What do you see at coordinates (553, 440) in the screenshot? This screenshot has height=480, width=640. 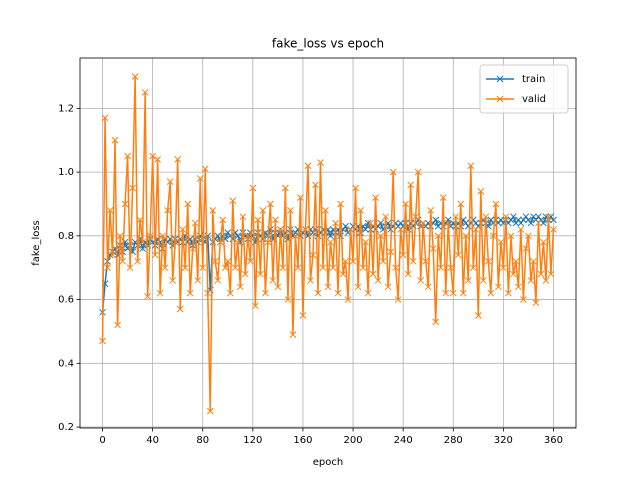 I see `x-tick-label: 360` at bounding box center [553, 440].